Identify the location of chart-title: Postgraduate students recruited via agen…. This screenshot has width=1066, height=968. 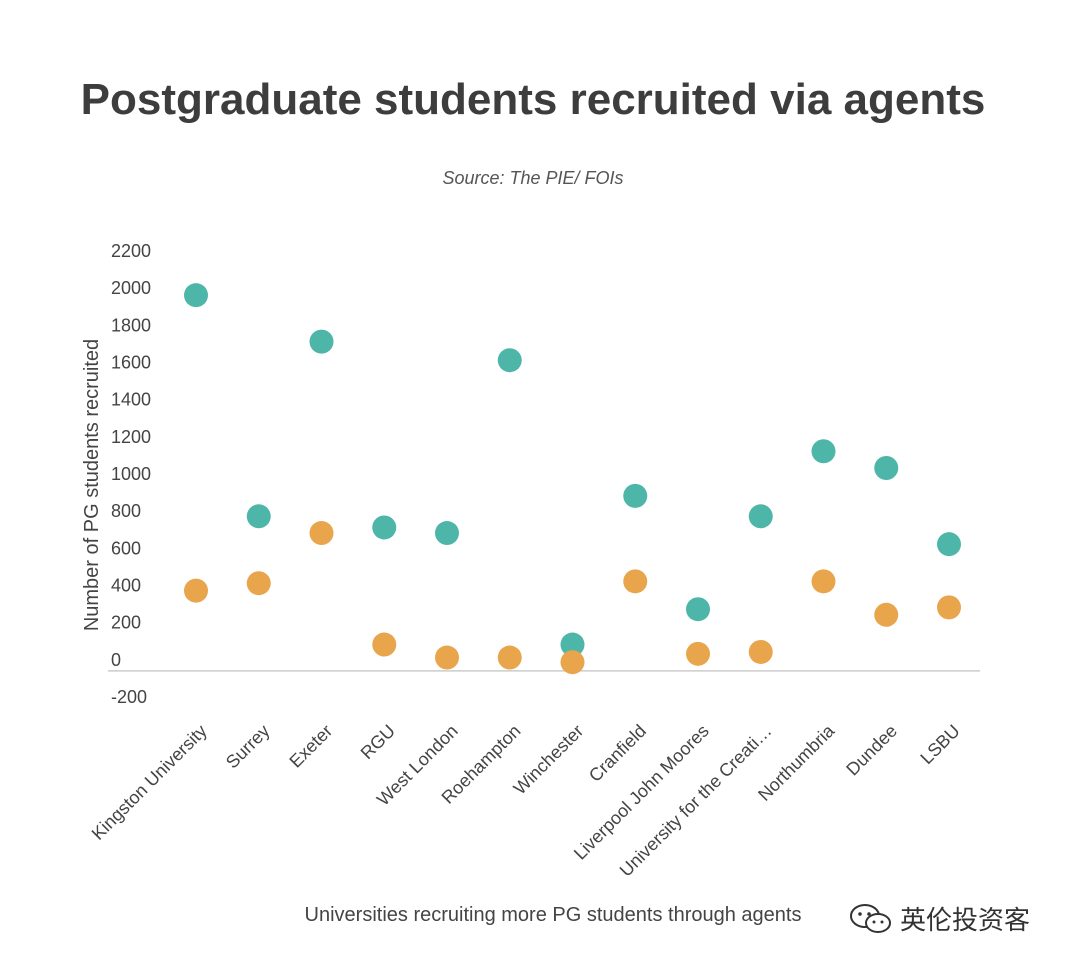
(533, 99).